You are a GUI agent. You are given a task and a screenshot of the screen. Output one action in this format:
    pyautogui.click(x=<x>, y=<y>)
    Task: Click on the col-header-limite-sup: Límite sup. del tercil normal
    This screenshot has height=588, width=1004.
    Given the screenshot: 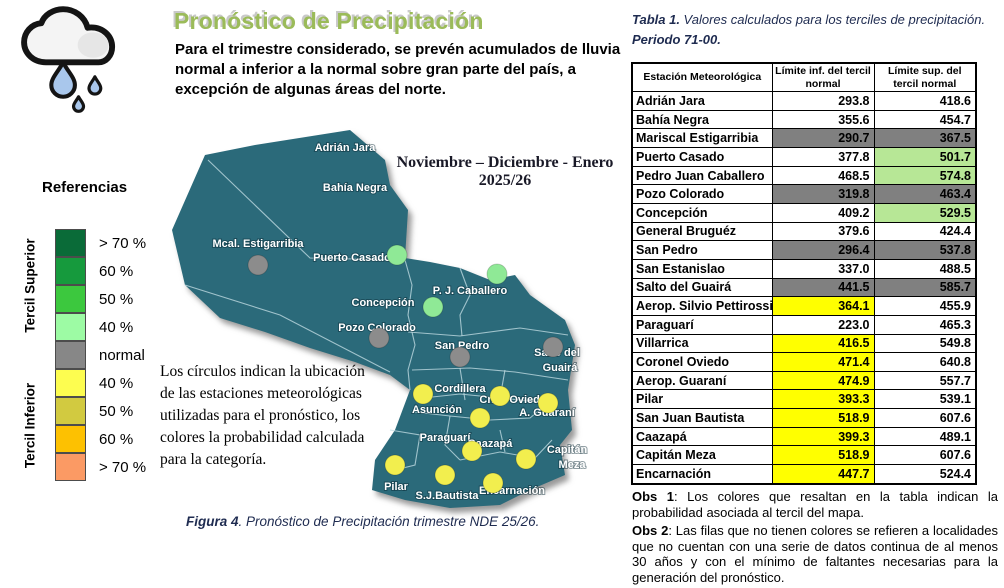 What is the action you would take?
    pyautogui.click(x=925, y=77)
    